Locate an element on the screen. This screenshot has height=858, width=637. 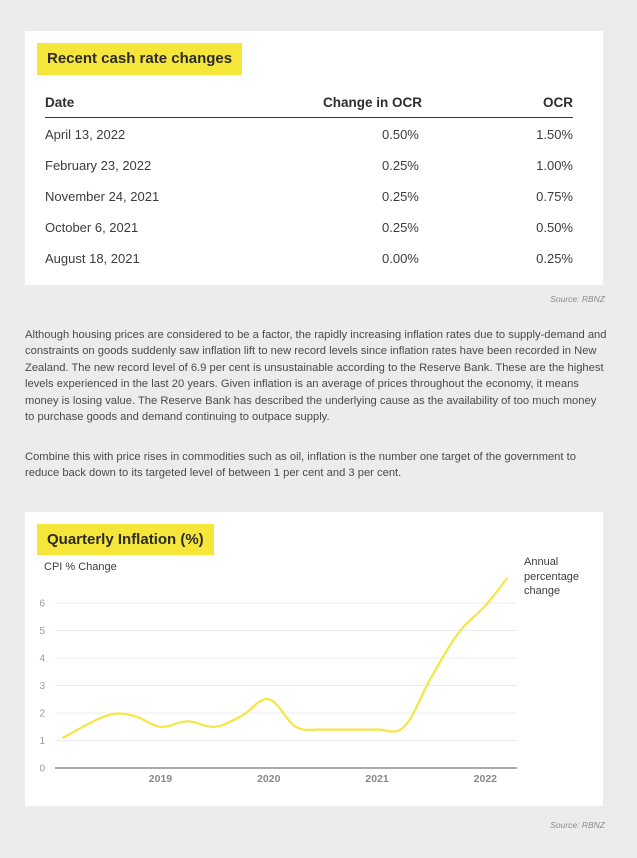
table-title: Recent cash rate changes is located at coordinates (140, 59).